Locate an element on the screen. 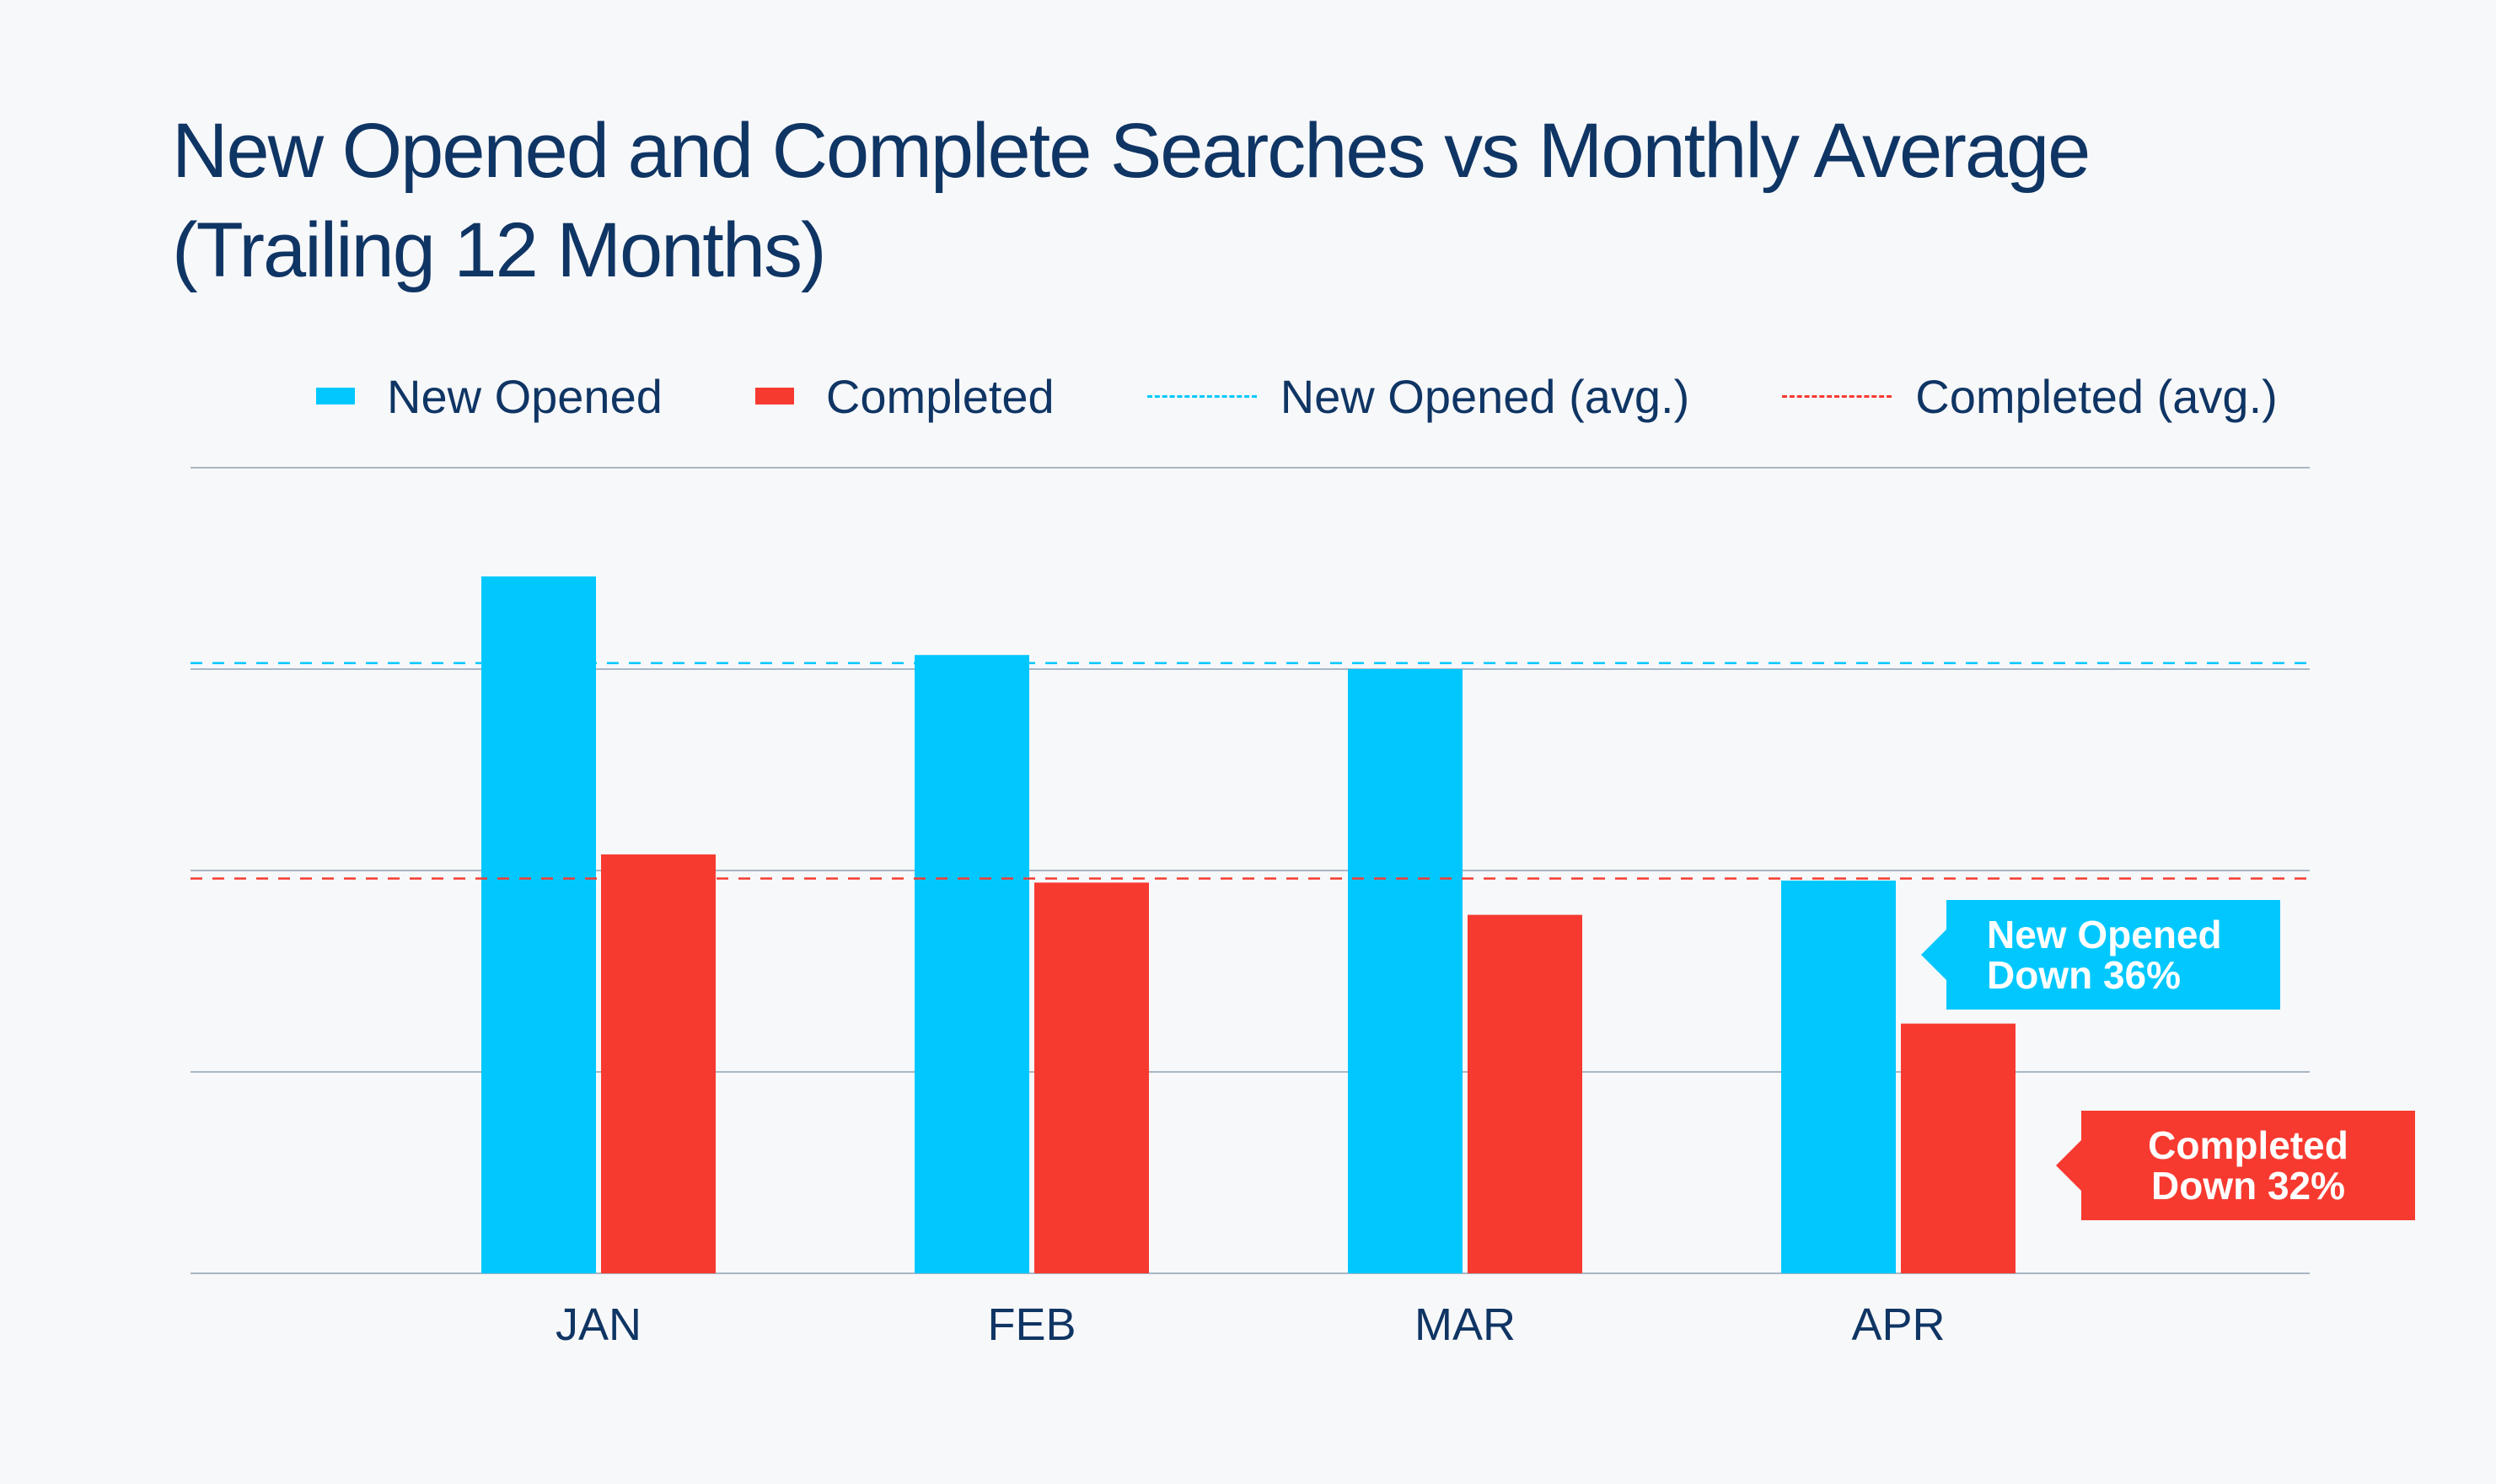 The height and width of the screenshot is (1484, 2496). bar-new-opened-mar is located at coordinates (1405, 971).